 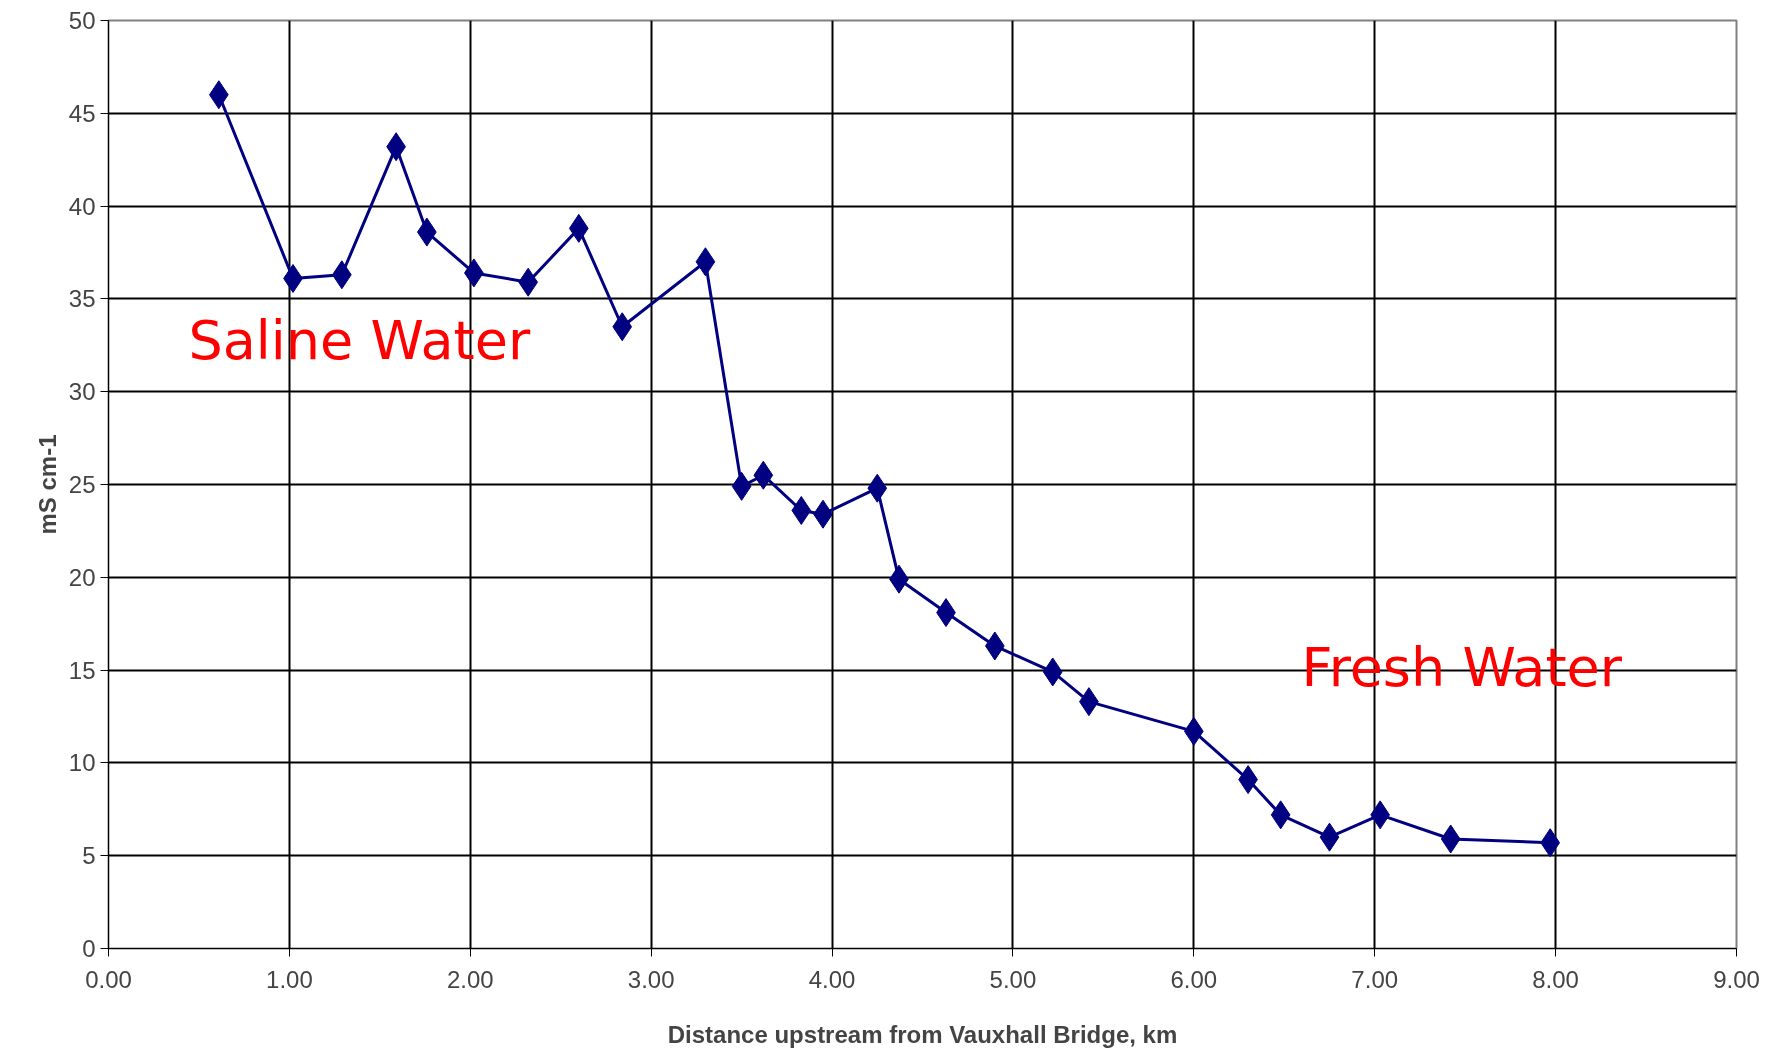 What do you see at coordinates (82, 113) in the screenshot?
I see `y-tick-label: 45` at bounding box center [82, 113].